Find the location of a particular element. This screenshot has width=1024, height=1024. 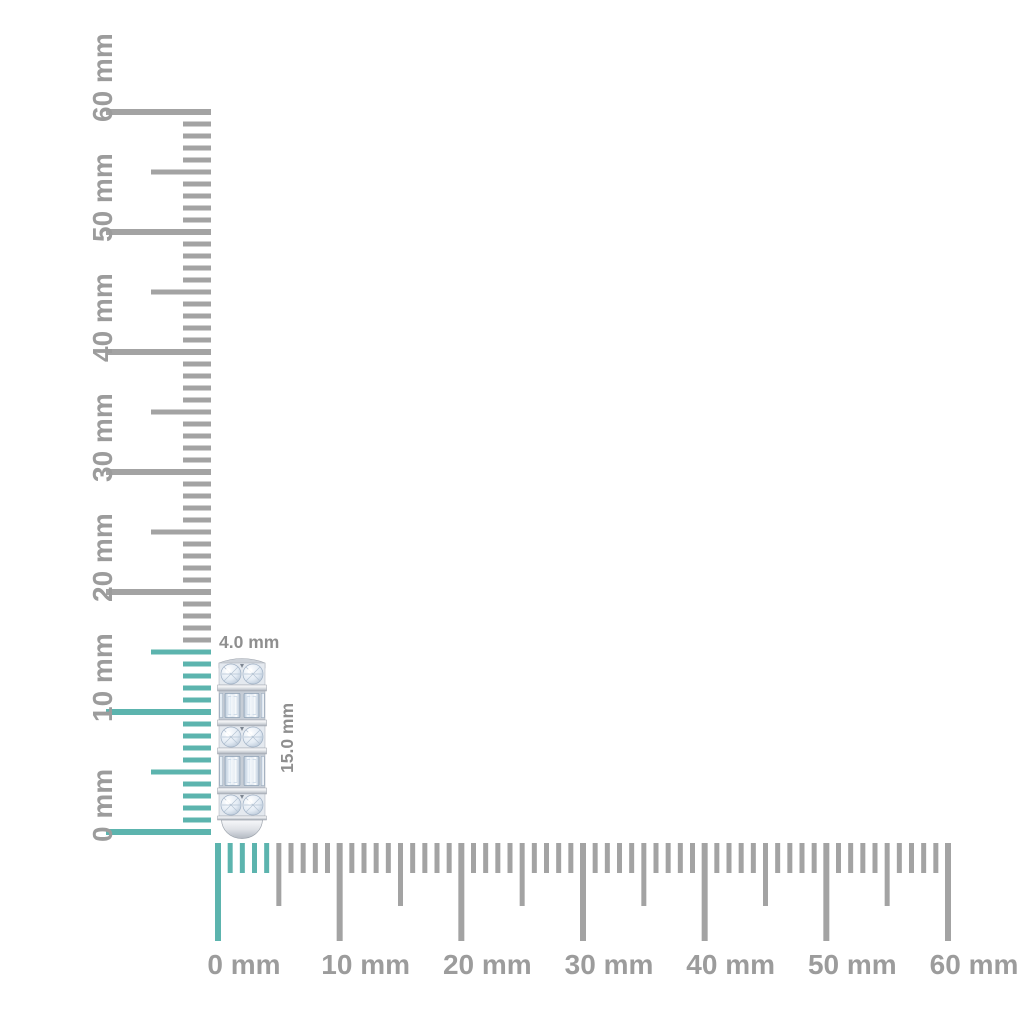

height-dimension-label: 15.0 mm is located at coordinates (287, 738).